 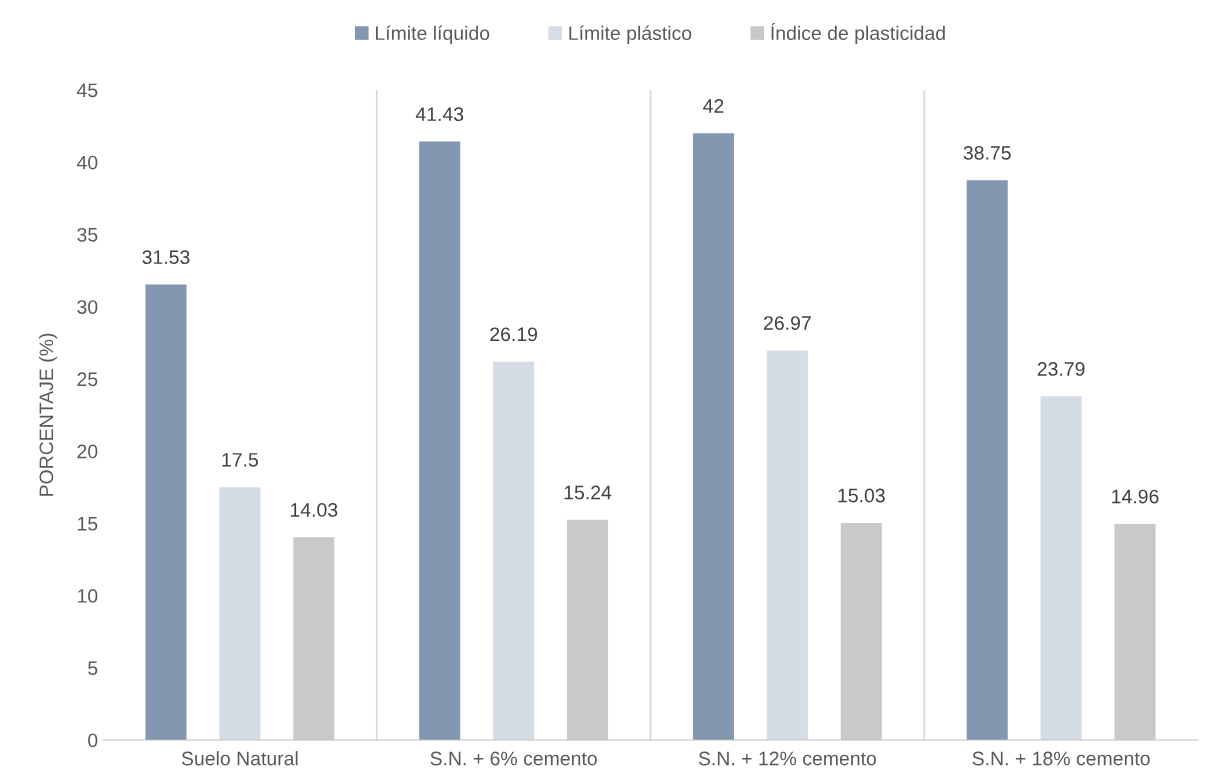 What do you see at coordinates (314, 510) in the screenshot?
I see `data-label: 14.03` at bounding box center [314, 510].